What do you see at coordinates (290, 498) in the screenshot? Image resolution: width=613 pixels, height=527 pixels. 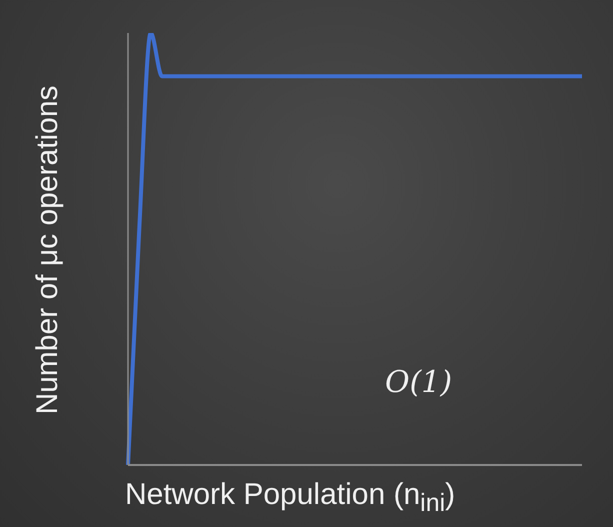 I see `x-axis-title: Network Population (n$_{ini}$)` at bounding box center [290, 498].